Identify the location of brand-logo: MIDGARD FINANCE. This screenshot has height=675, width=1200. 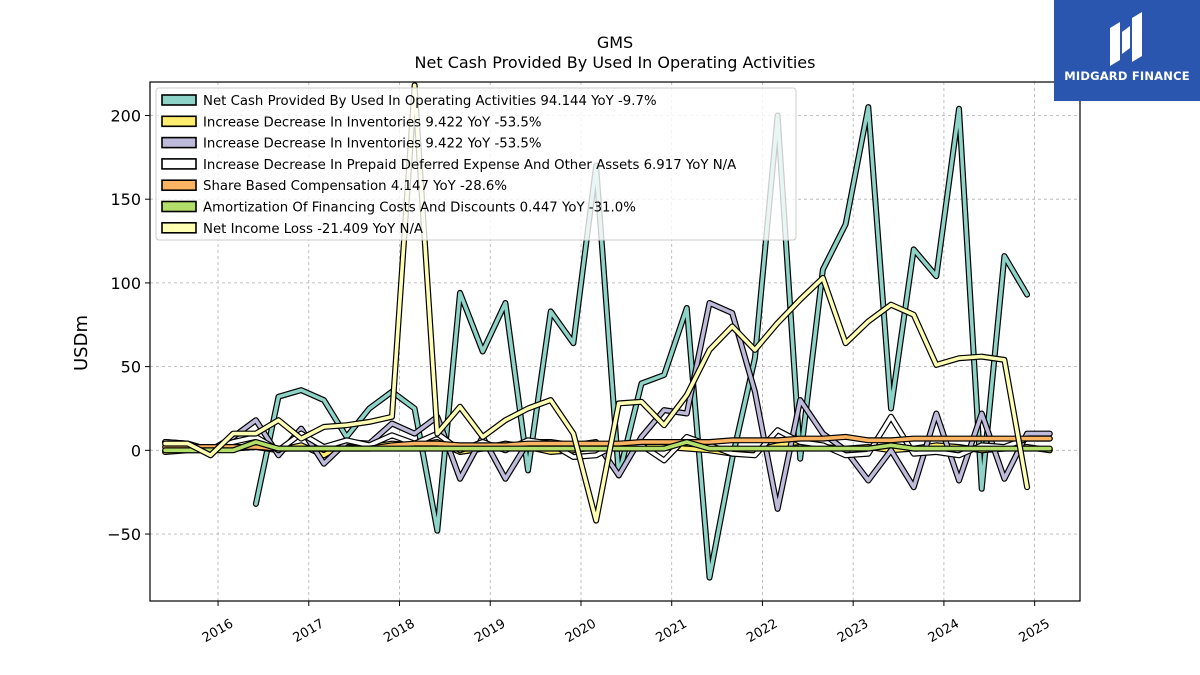
(1127, 50).